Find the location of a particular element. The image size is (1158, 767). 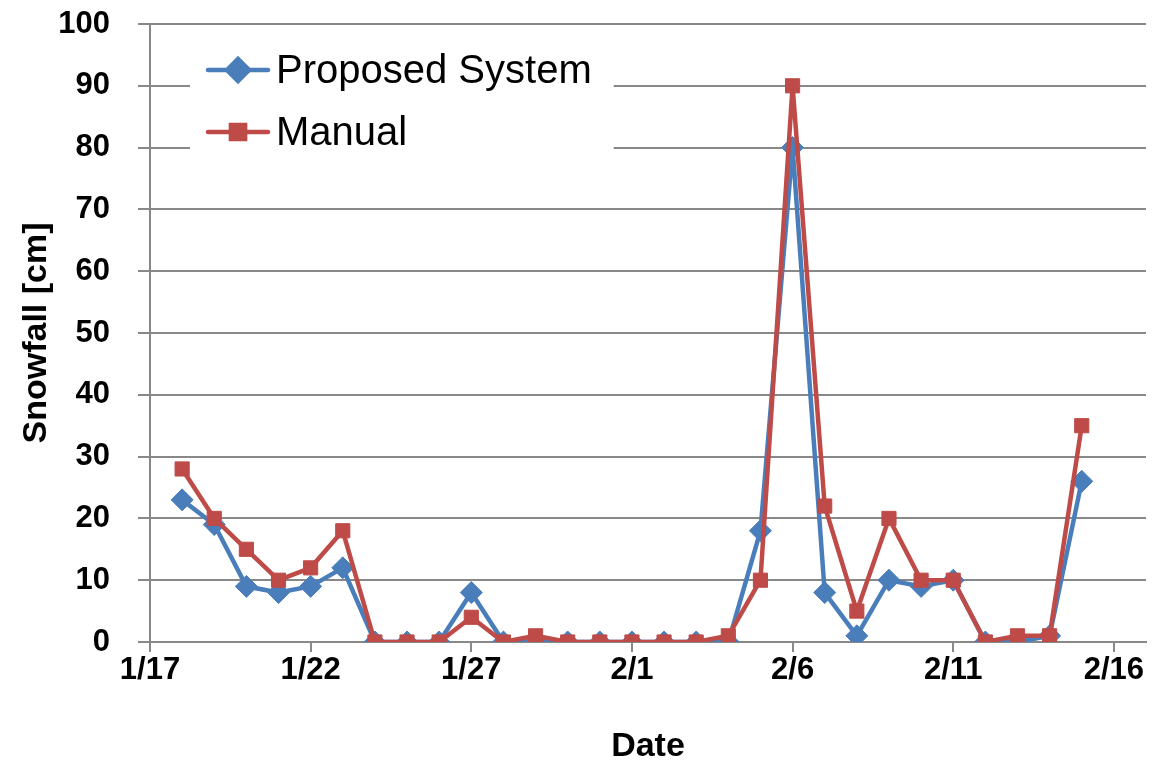

y-tick-label: 60 is located at coordinates (92, 269).